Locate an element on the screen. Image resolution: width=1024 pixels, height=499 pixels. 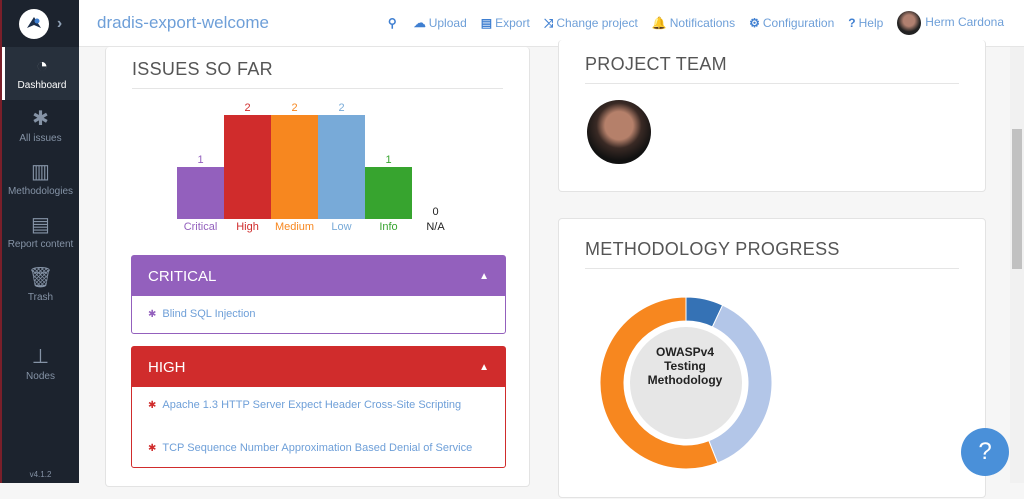
sidebar-item-methodologies: ▥ Methodologies is located at coordinates (40, 179).